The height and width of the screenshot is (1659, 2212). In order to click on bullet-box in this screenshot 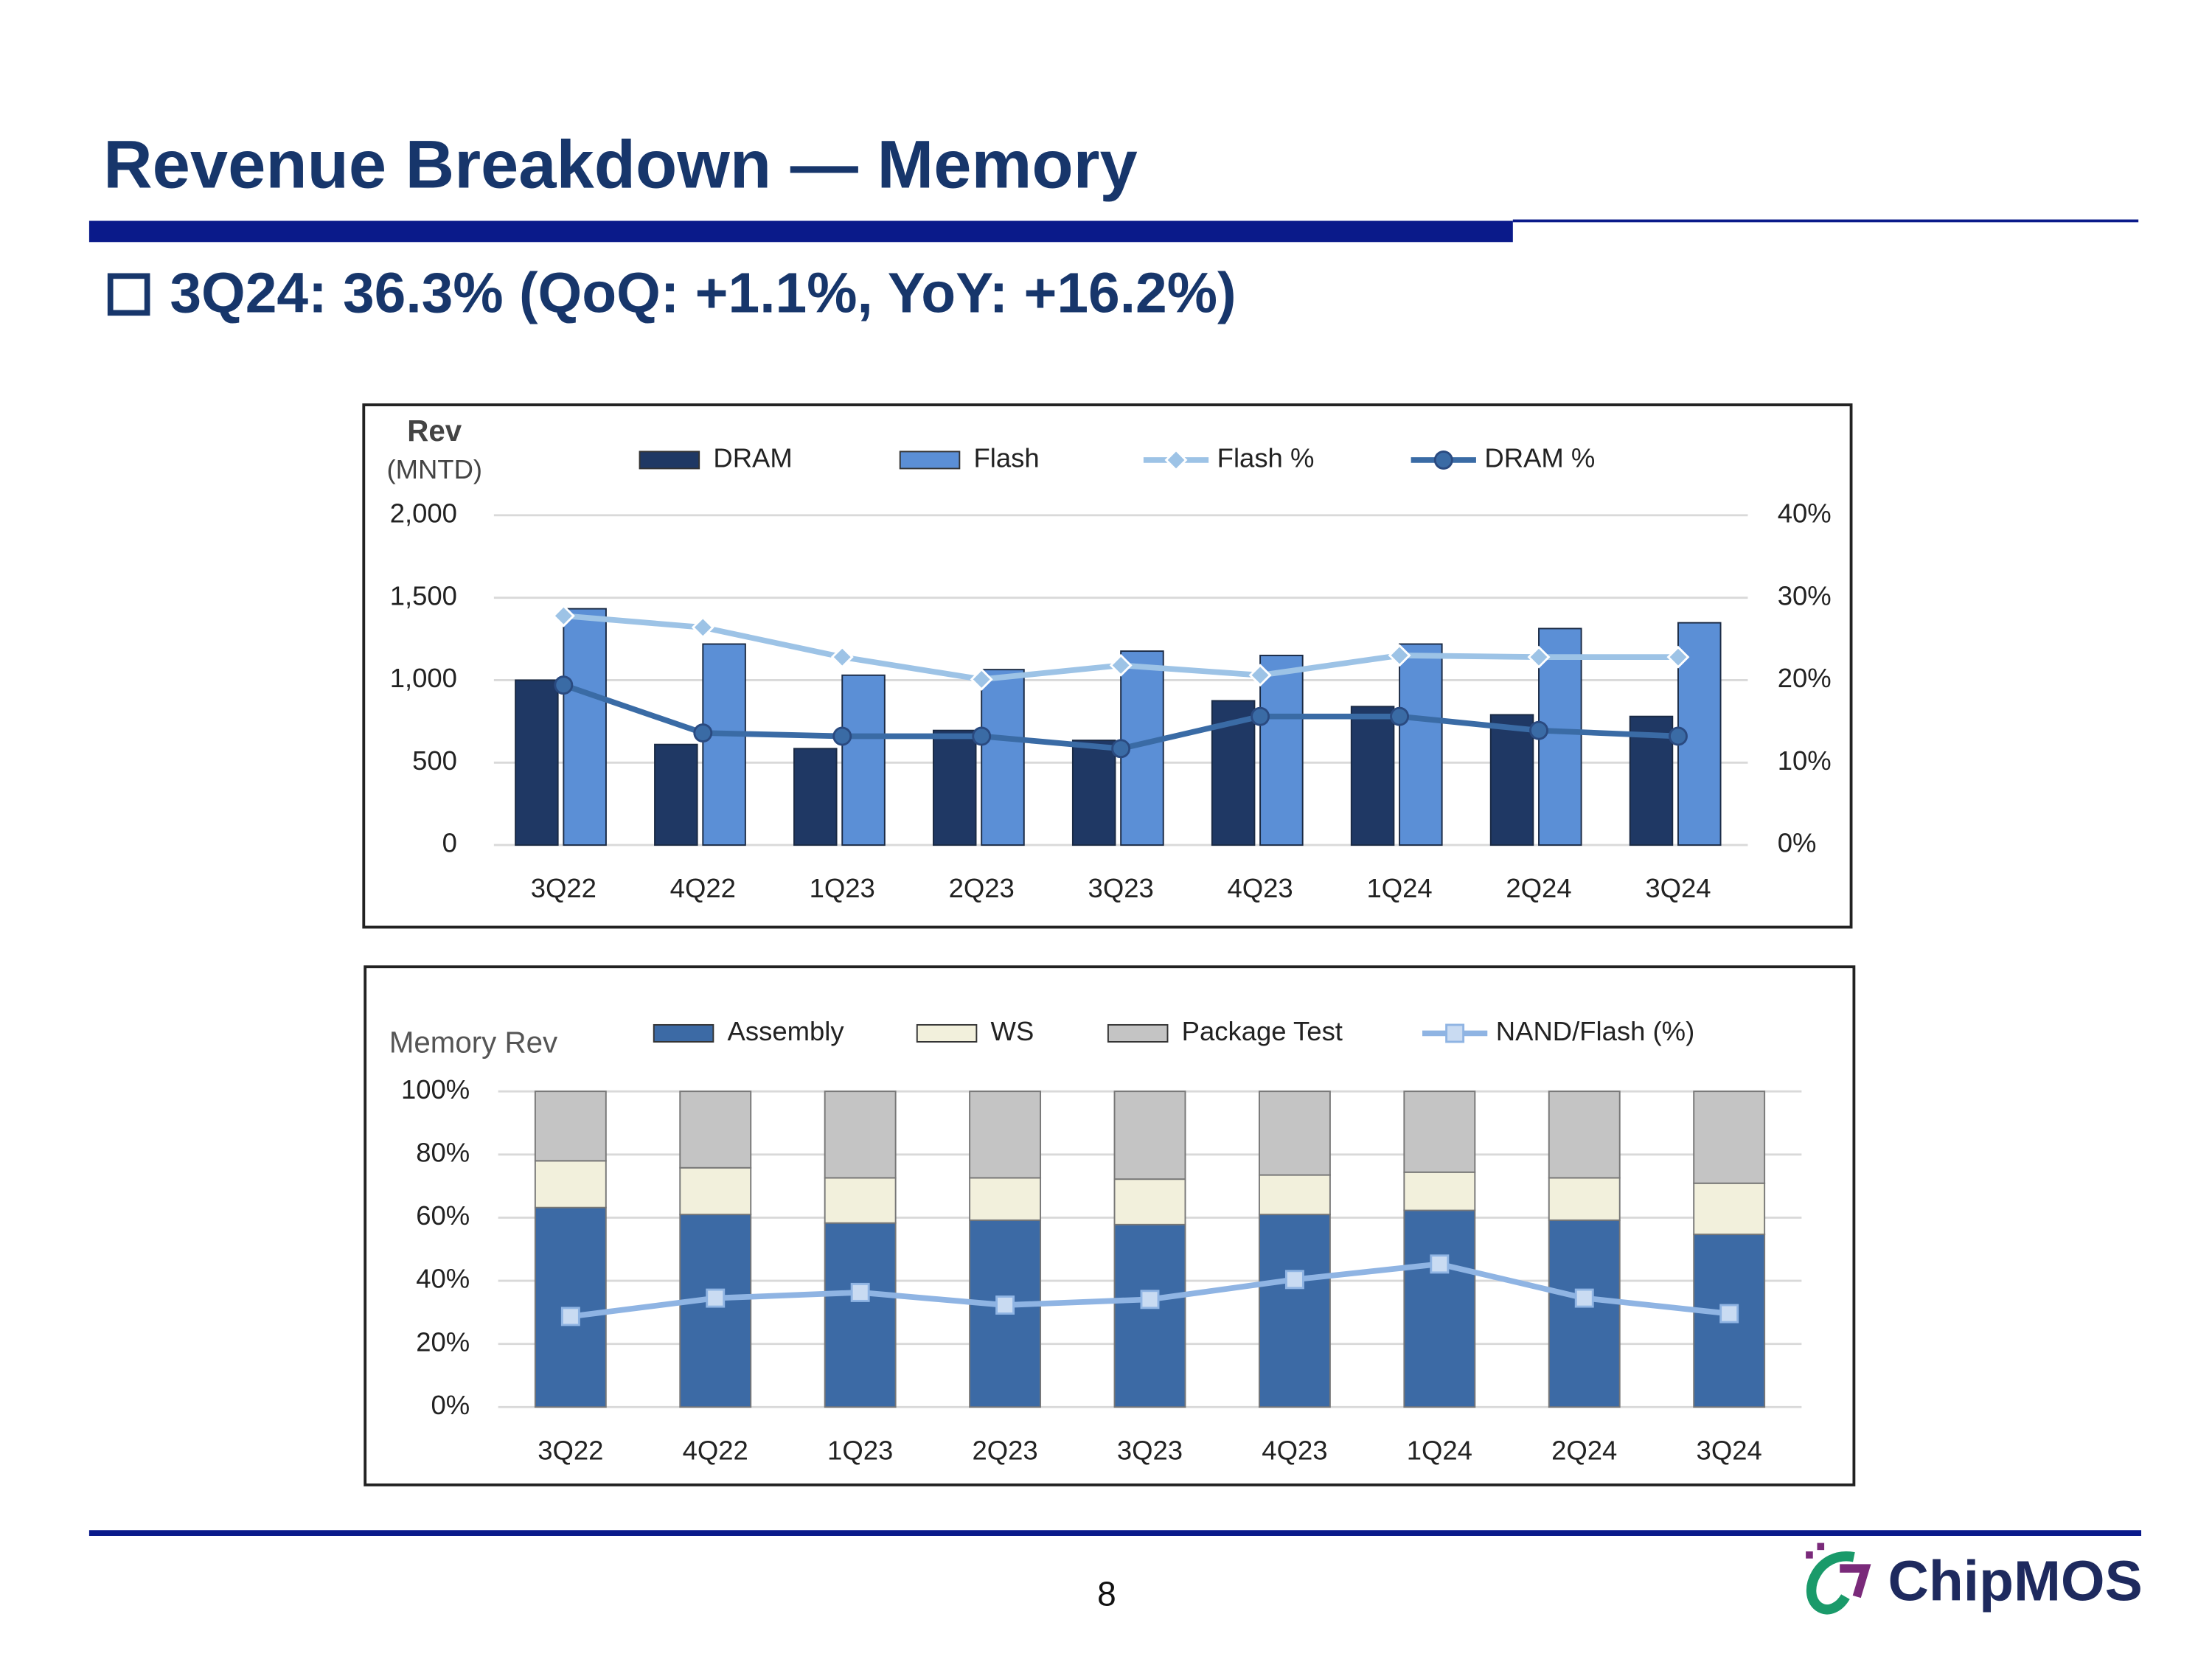, I will do `click(128, 294)`.